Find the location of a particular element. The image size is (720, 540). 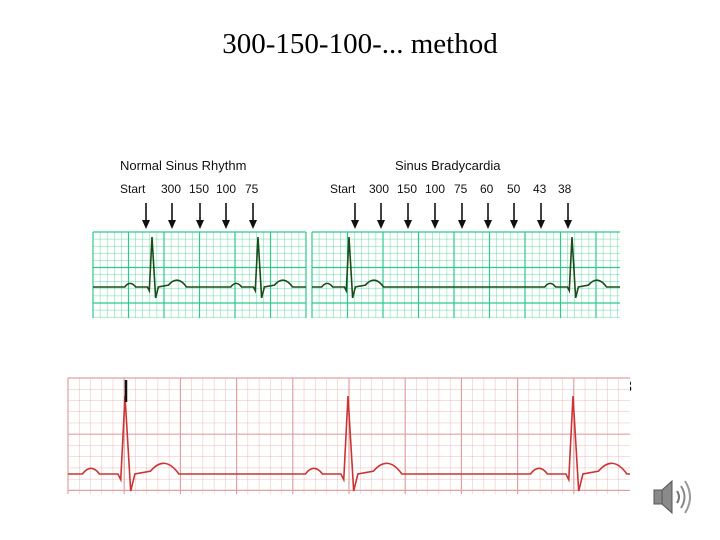

ecg-trace-normal-sinus is located at coordinates (199, 267).